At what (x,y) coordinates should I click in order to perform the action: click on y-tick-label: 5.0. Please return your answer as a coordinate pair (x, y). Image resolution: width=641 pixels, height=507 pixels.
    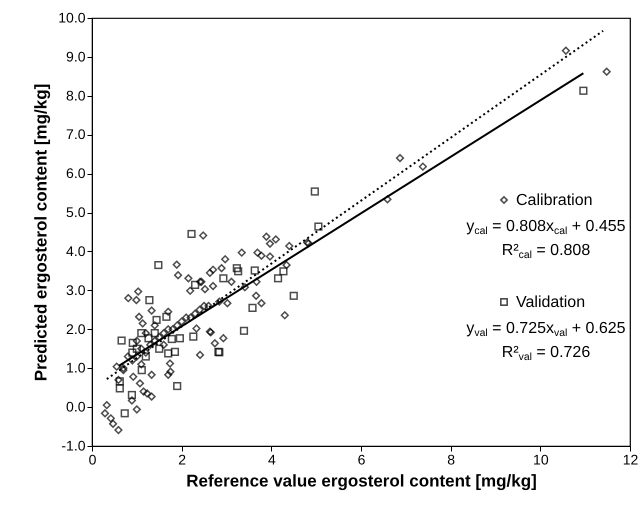
    Looking at the image, I should click on (76, 212).